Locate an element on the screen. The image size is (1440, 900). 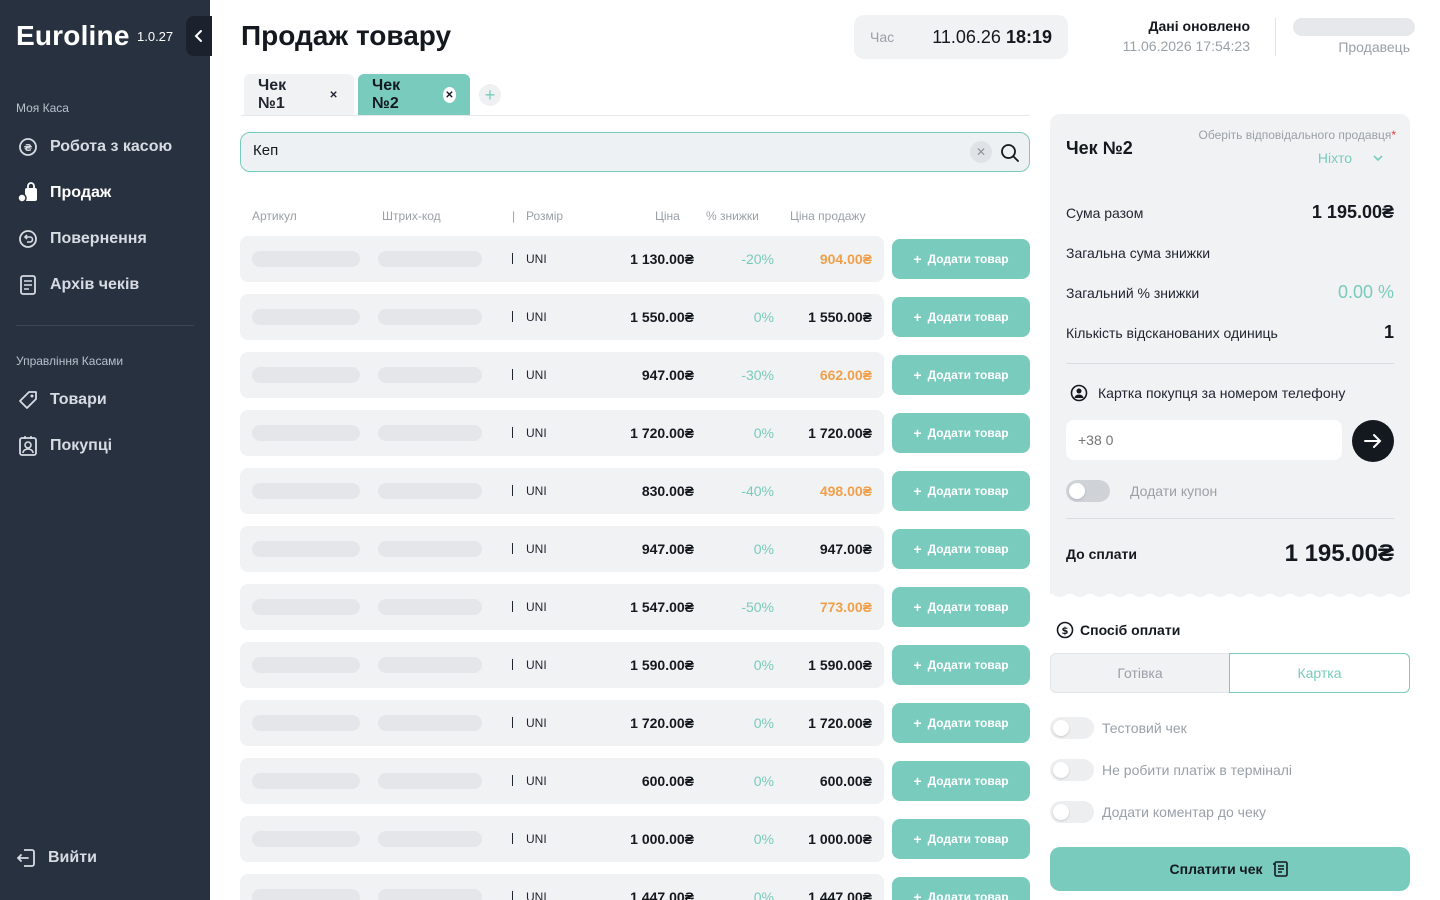
dollar-circle-icon: $ is located at coordinates (1065, 630).